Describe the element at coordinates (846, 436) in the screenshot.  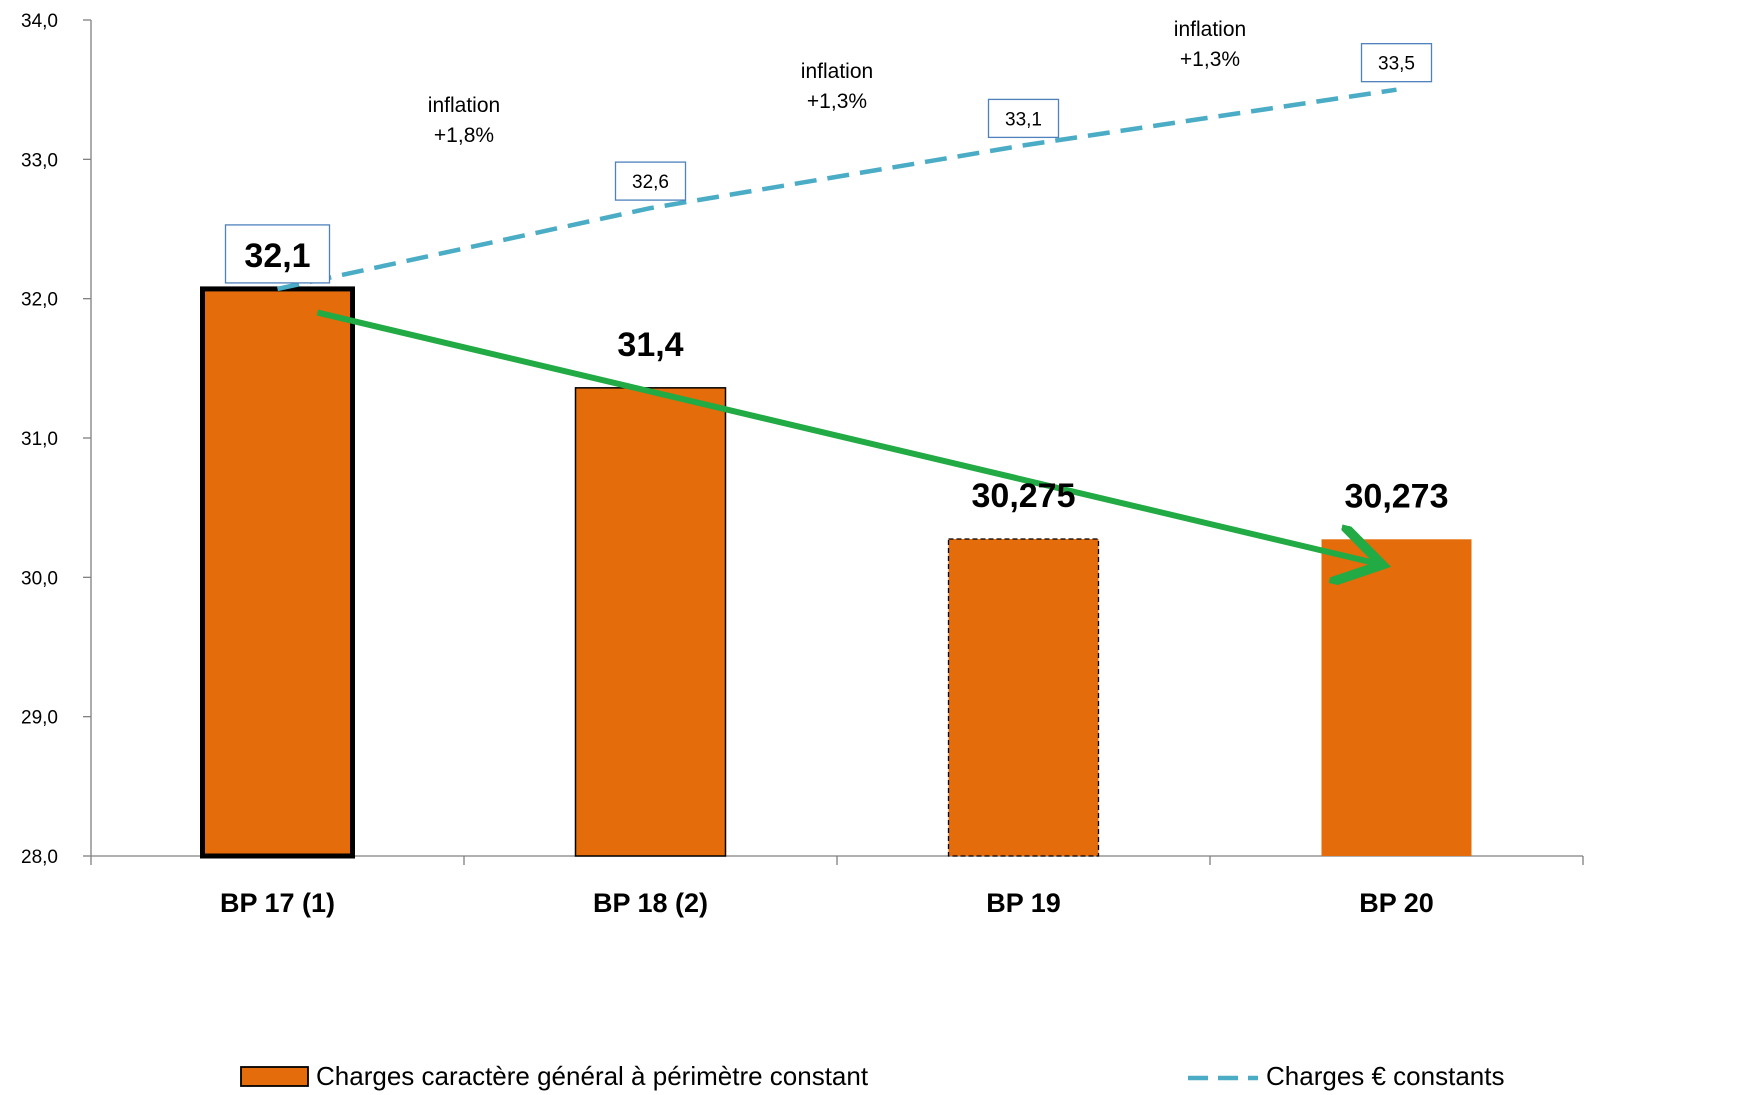
I see `trend-arrow` at that location.